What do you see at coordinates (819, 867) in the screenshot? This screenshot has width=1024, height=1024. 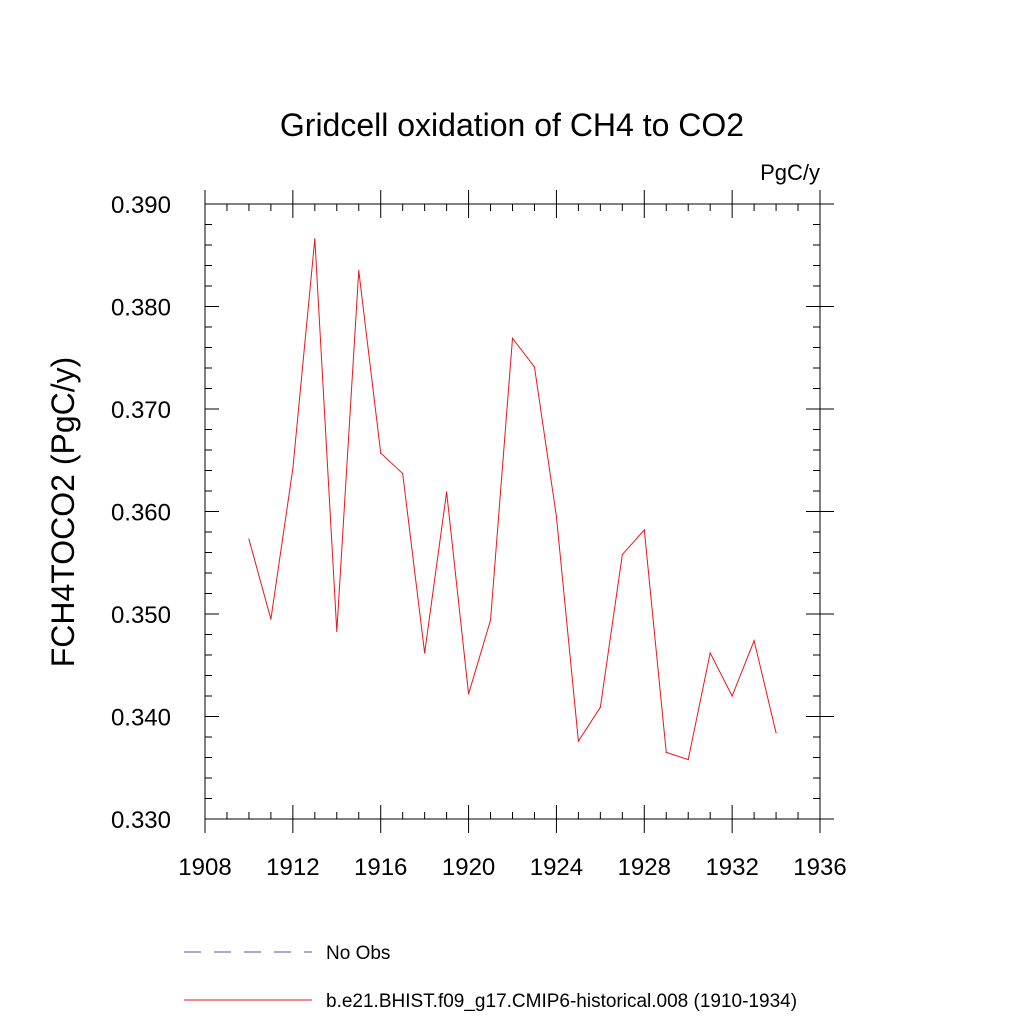 I see `x-tick-label: 1936` at bounding box center [819, 867].